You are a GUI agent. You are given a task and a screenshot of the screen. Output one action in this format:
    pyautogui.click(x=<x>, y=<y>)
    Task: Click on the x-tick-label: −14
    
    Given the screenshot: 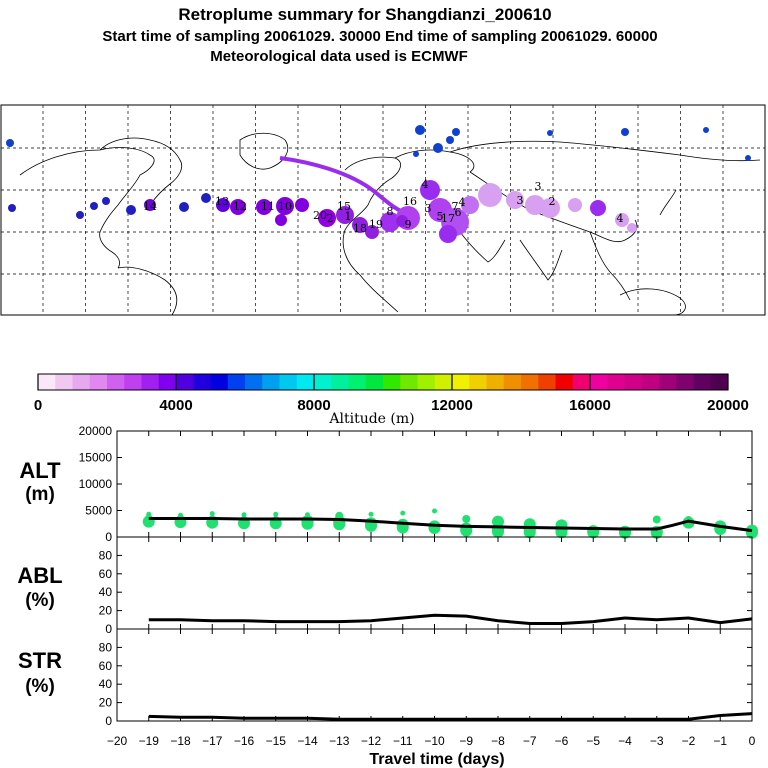 What is the action you would take?
    pyautogui.click(x=307, y=741)
    